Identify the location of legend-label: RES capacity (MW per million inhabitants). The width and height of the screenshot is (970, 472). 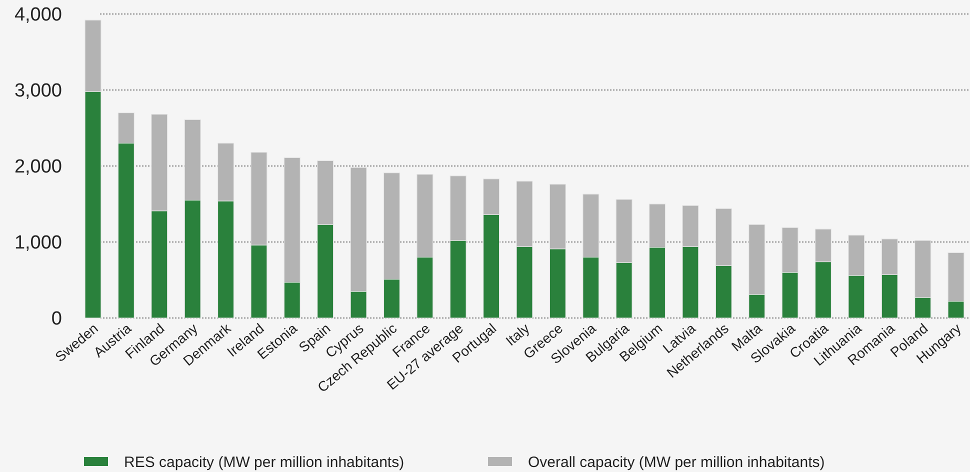
(264, 462).